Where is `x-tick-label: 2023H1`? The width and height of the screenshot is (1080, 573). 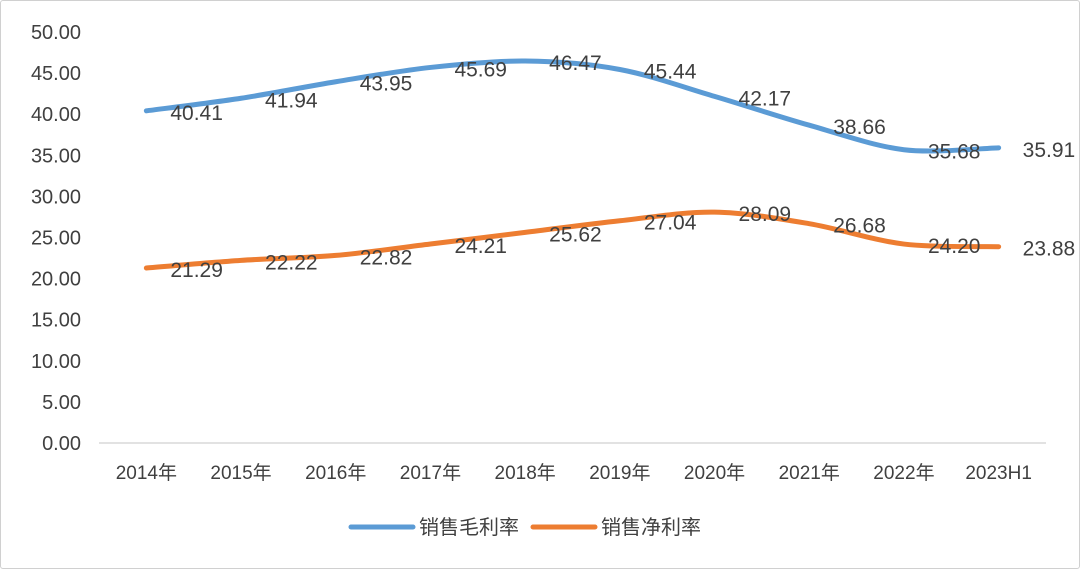 x-tick-label: 2023H1 is located at coordinates (998, 473).